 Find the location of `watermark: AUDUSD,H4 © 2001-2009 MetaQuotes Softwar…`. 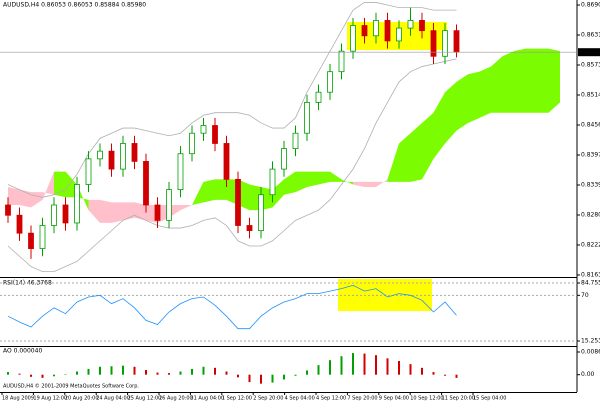

watermark: AUDUSD,H4 © 2001-2009 MetaQuotes Softwar… is located at coordinates (71, 386).